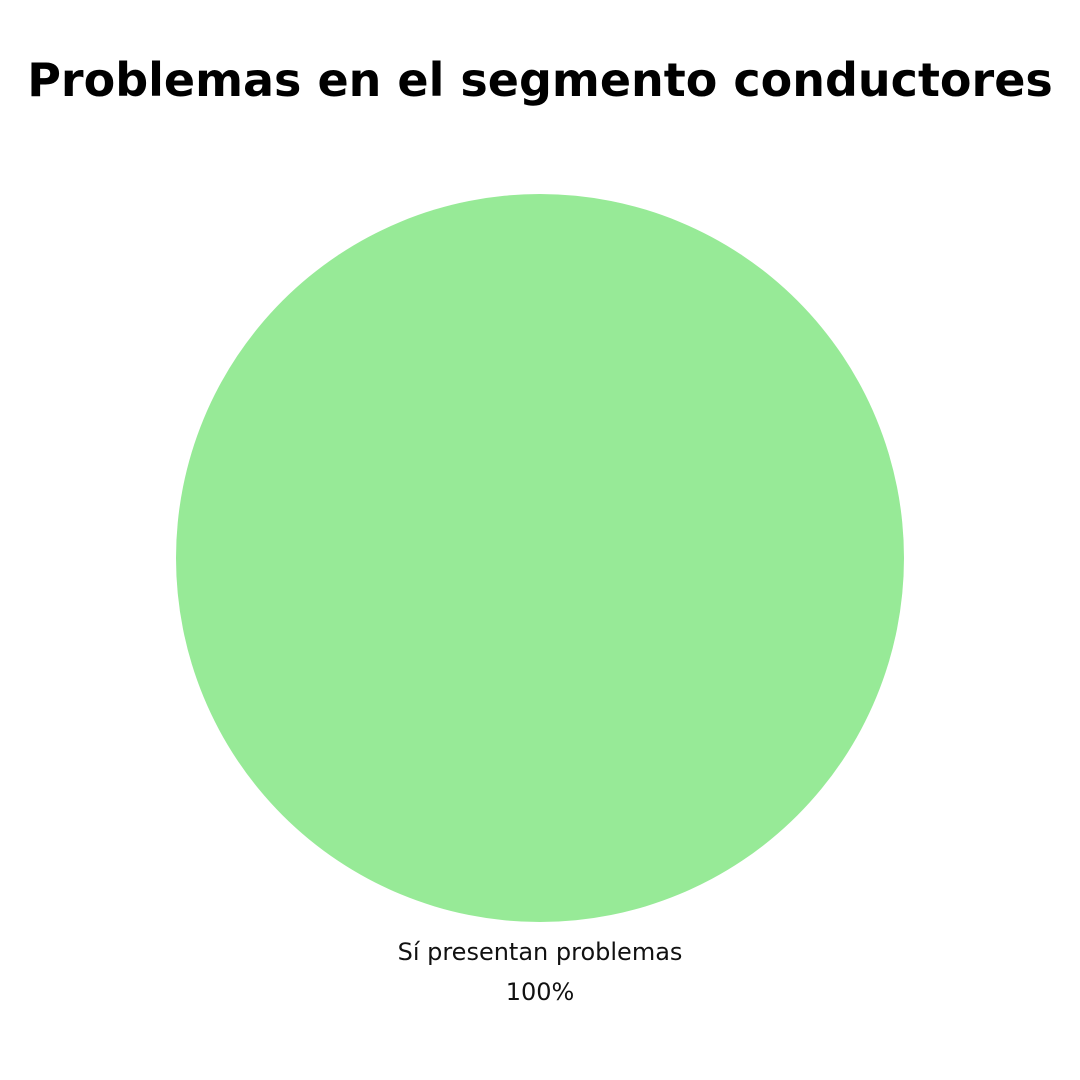 Image resolution: width=1080 pixels, height=1080 pixels. I want to click on slice-label-0: Sí presentan problemas, so click(540, 952).